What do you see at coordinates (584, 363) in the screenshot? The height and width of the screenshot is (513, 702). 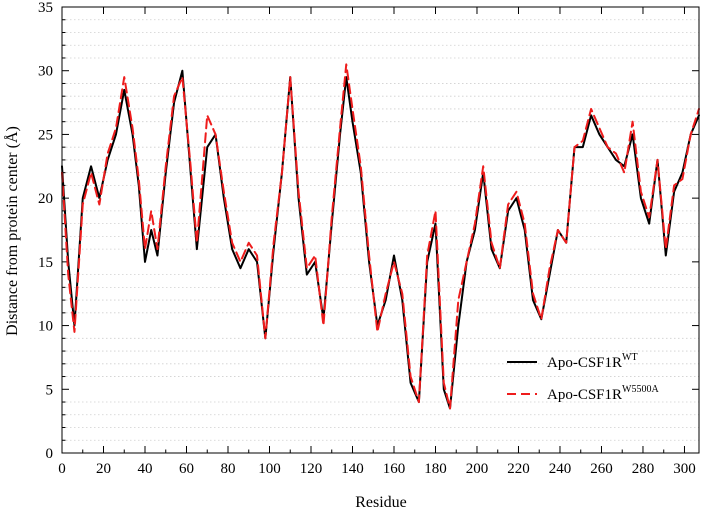 I see `legend-label-wt-name: Apo-CSF1R` at bounding box center [584, 363].